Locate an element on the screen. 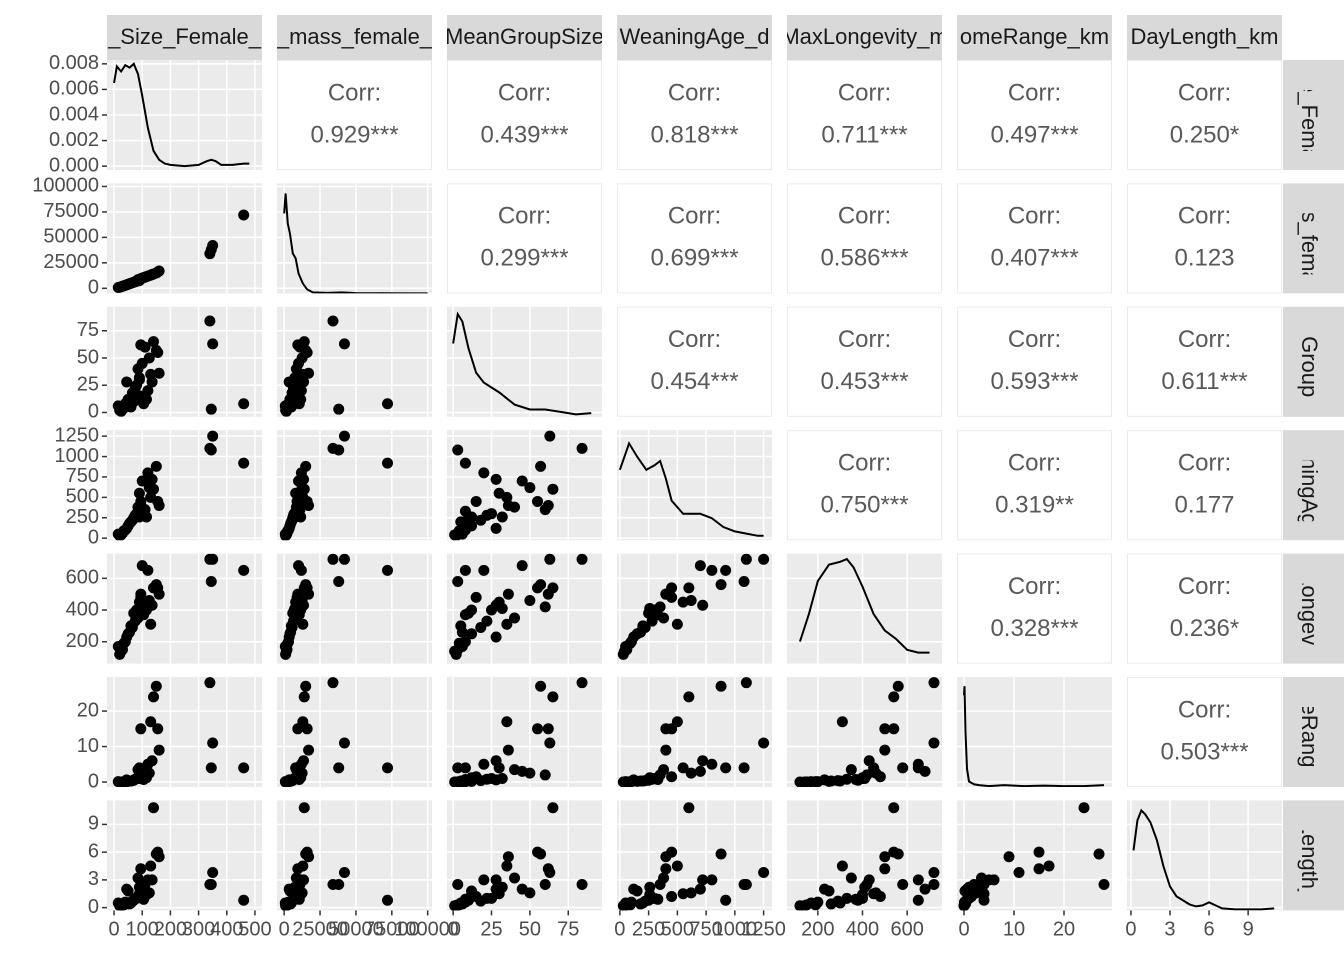 The height and width of the screenshot is (960, 1344). corr-value: 0.177 is located at coordinates (1204, 505).